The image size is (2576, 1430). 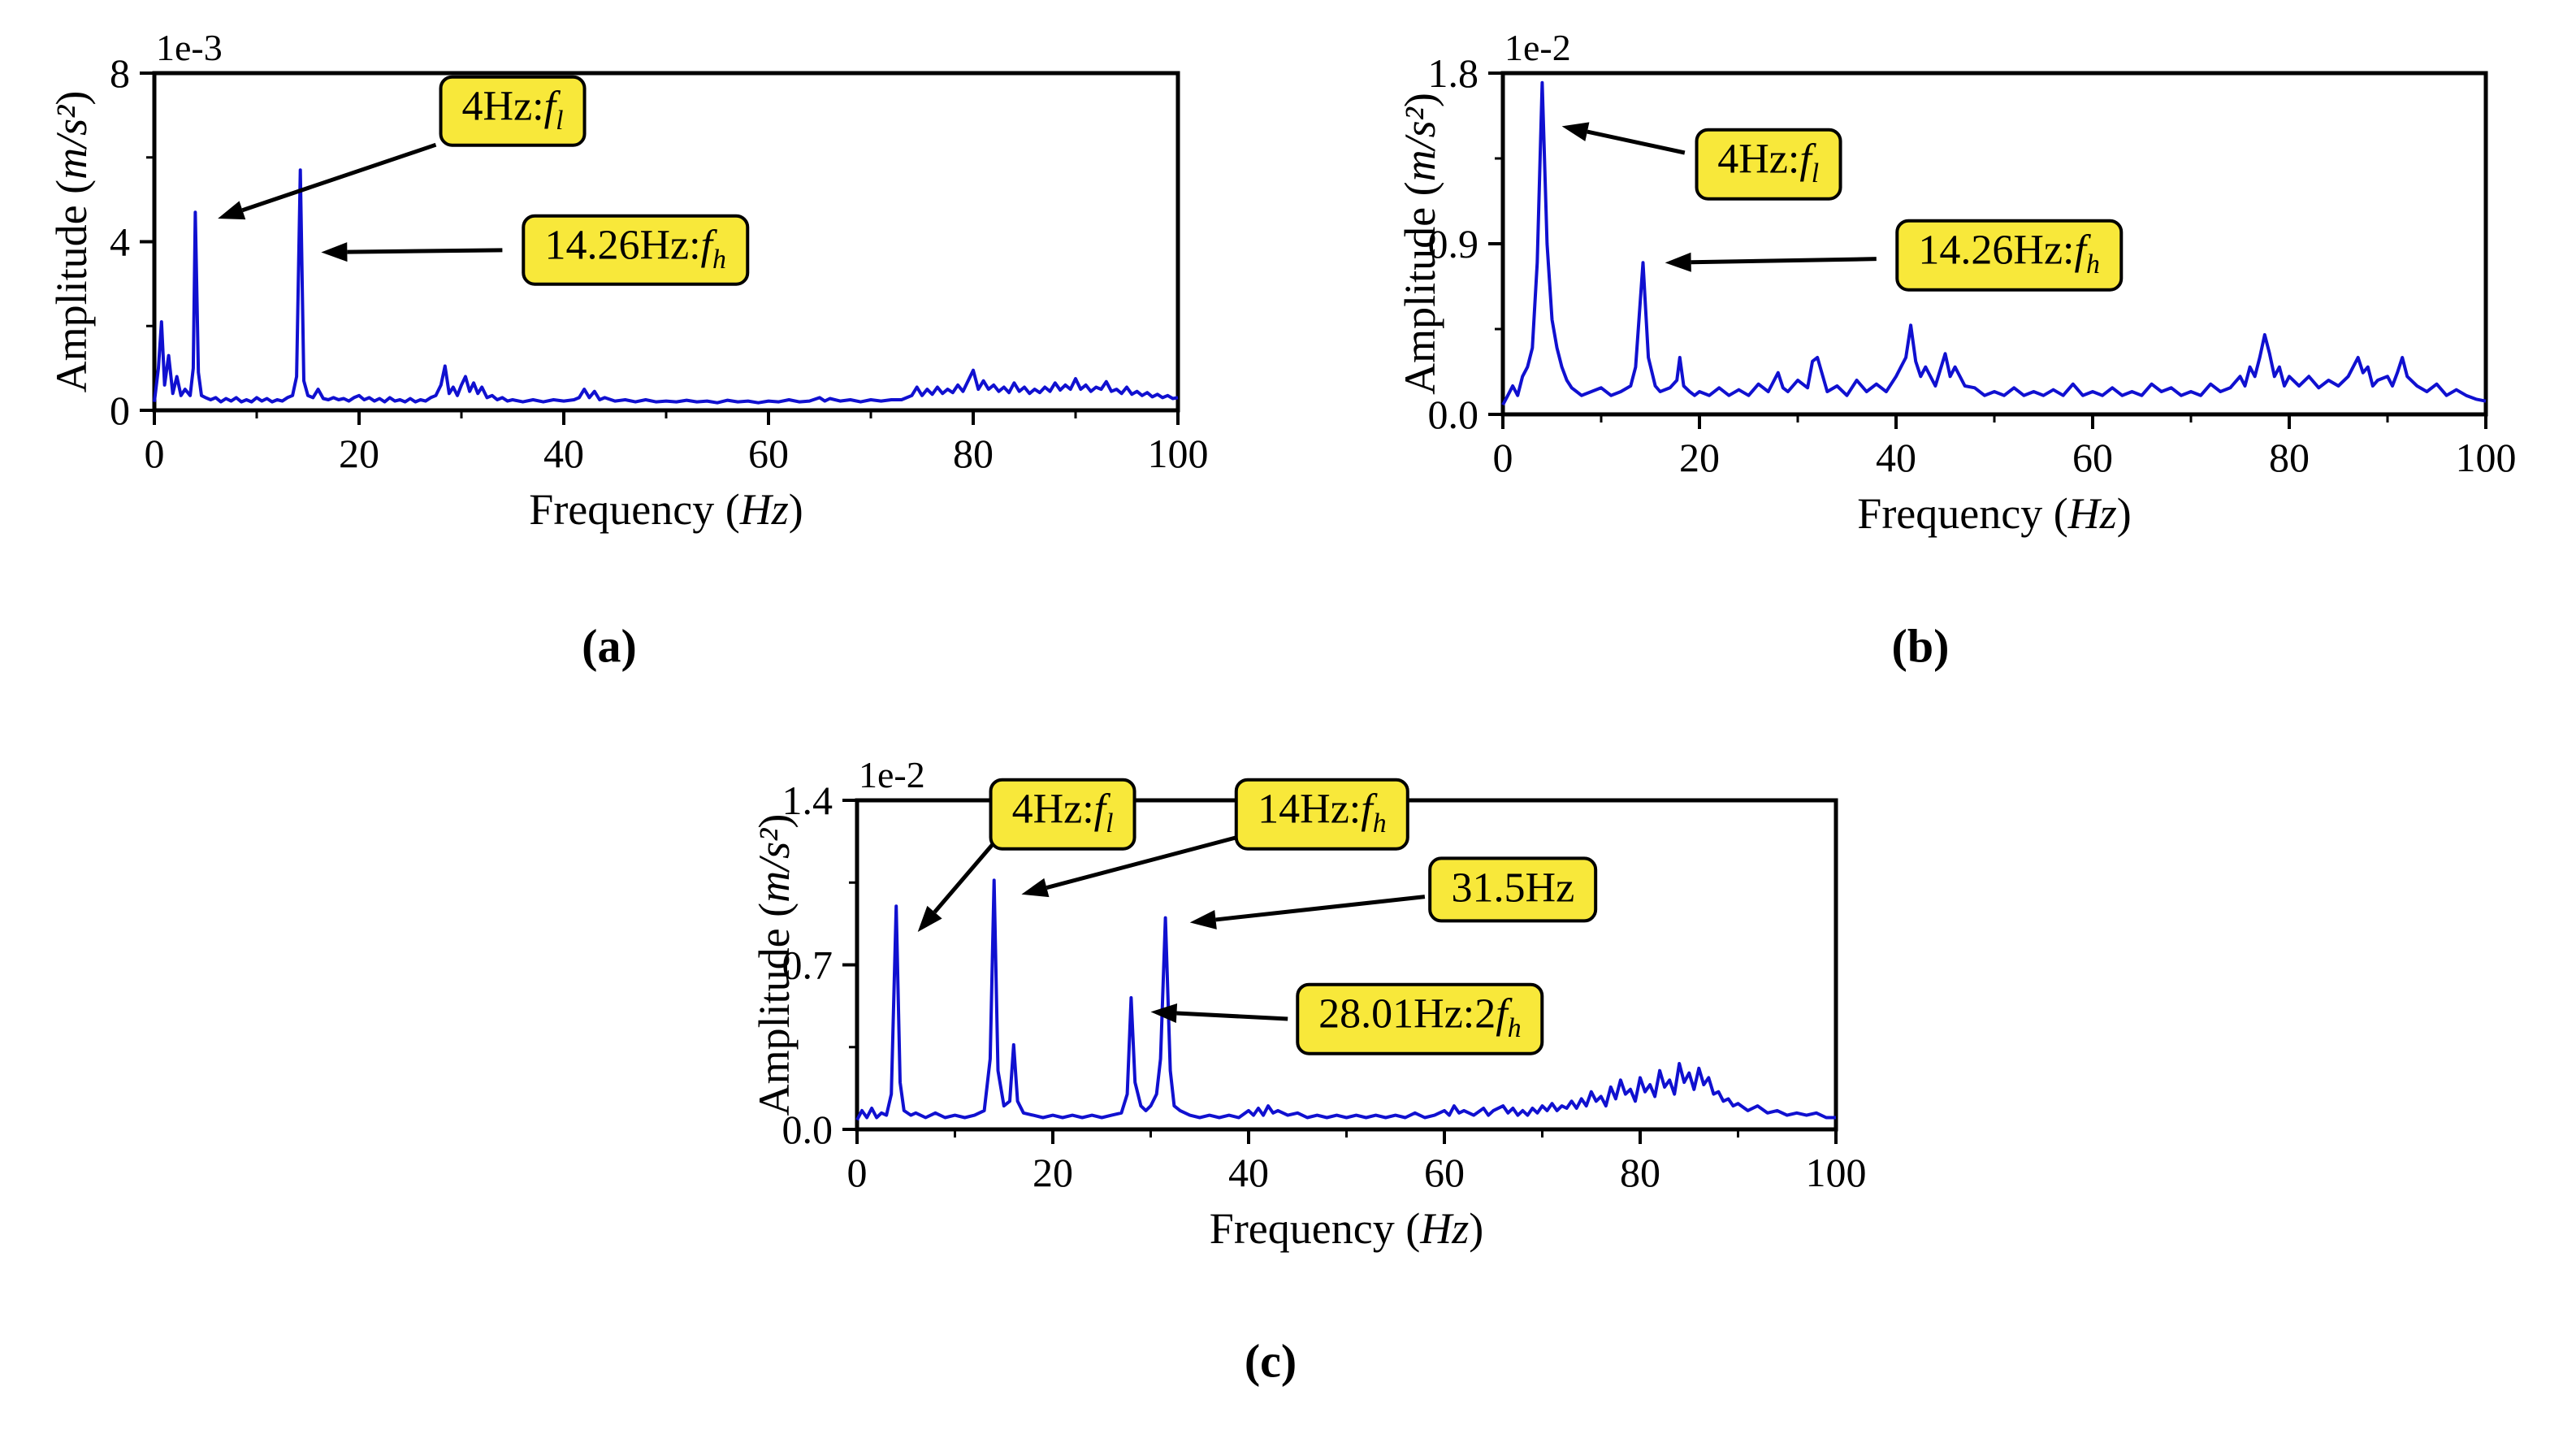 What do you see at coordinates (807, 800) in the screenshot?
I see `y-tick-label: 1.4` at bounding box center [807, 800].